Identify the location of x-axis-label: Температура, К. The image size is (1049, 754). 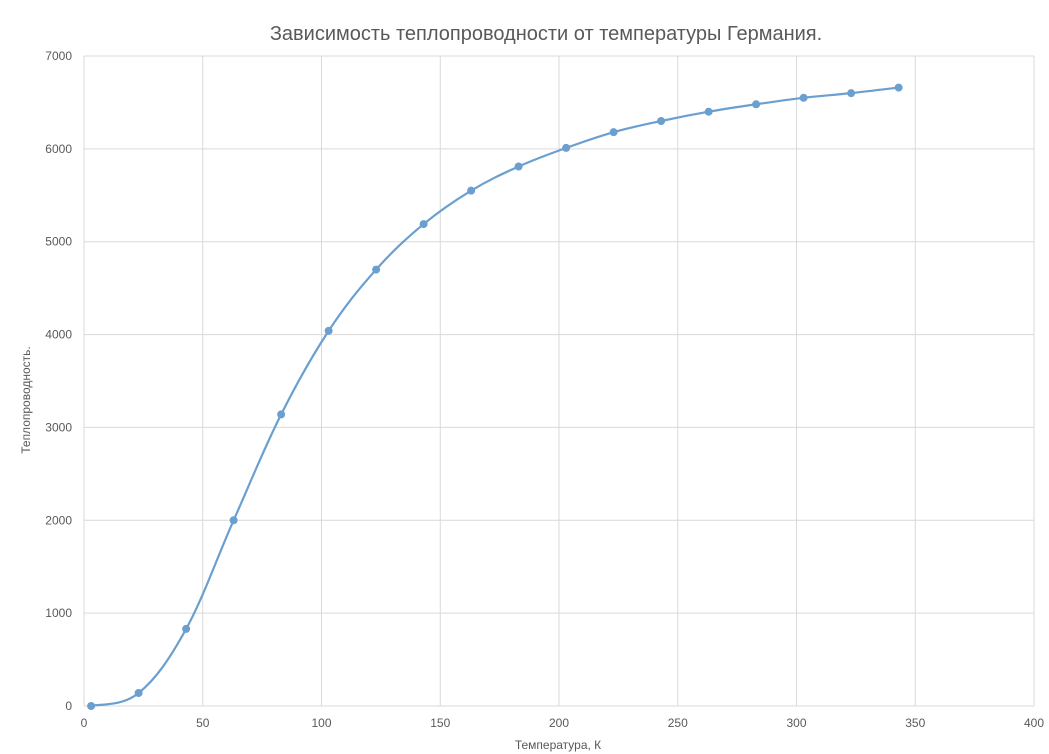
(558, 745).